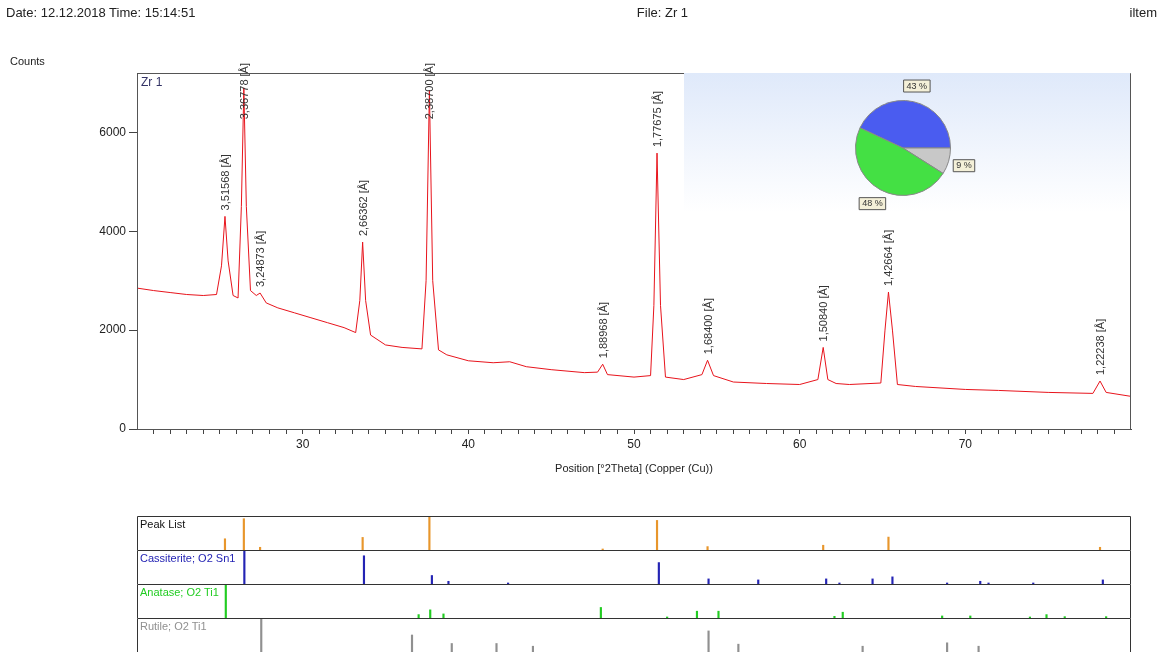 This screenshot has height=652, width=1163. I want to click on y-tick-label: 4000, so click(113, 230).